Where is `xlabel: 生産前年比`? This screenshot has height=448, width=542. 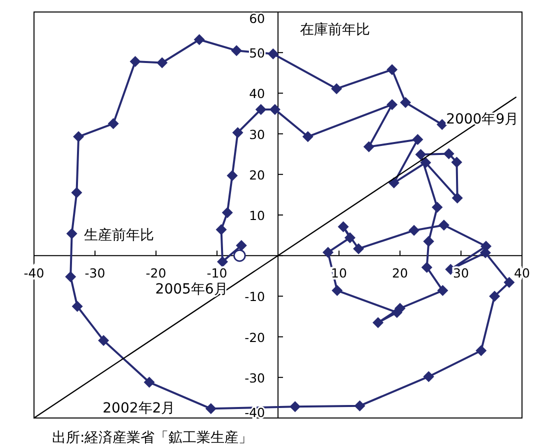 xlabel: 生産前年比 is located at coordinates (119, 236).